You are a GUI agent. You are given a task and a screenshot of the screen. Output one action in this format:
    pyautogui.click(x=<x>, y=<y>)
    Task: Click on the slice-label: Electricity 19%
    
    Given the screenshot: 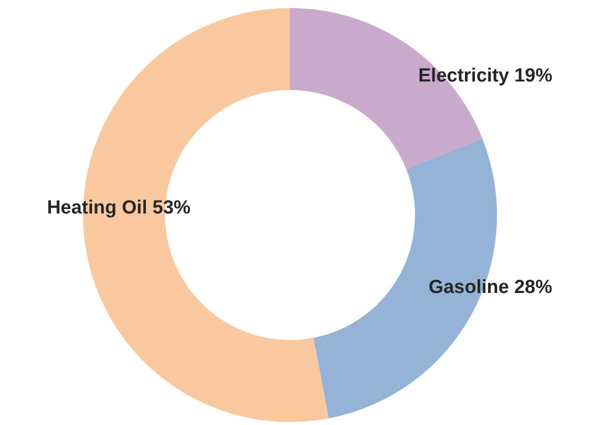 What is the action you would take?
    pyautogui.click(x=485, y=76)
    